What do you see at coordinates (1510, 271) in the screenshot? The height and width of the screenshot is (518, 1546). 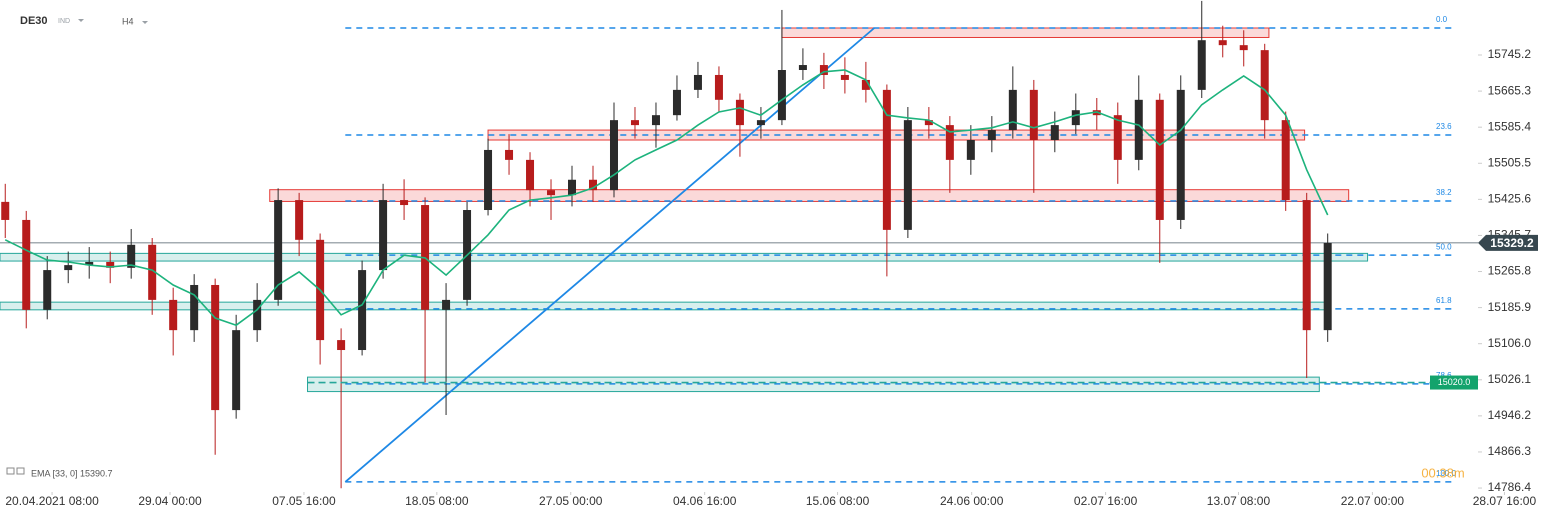 I see `y-tick-label: 15265.8` at bounding box center [1510, 271].